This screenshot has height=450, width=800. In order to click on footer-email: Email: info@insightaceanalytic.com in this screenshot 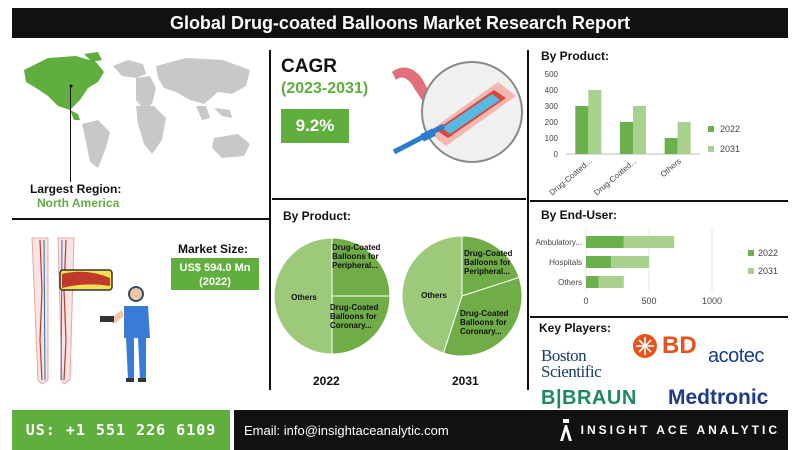, I will do `click(511, 430)`.